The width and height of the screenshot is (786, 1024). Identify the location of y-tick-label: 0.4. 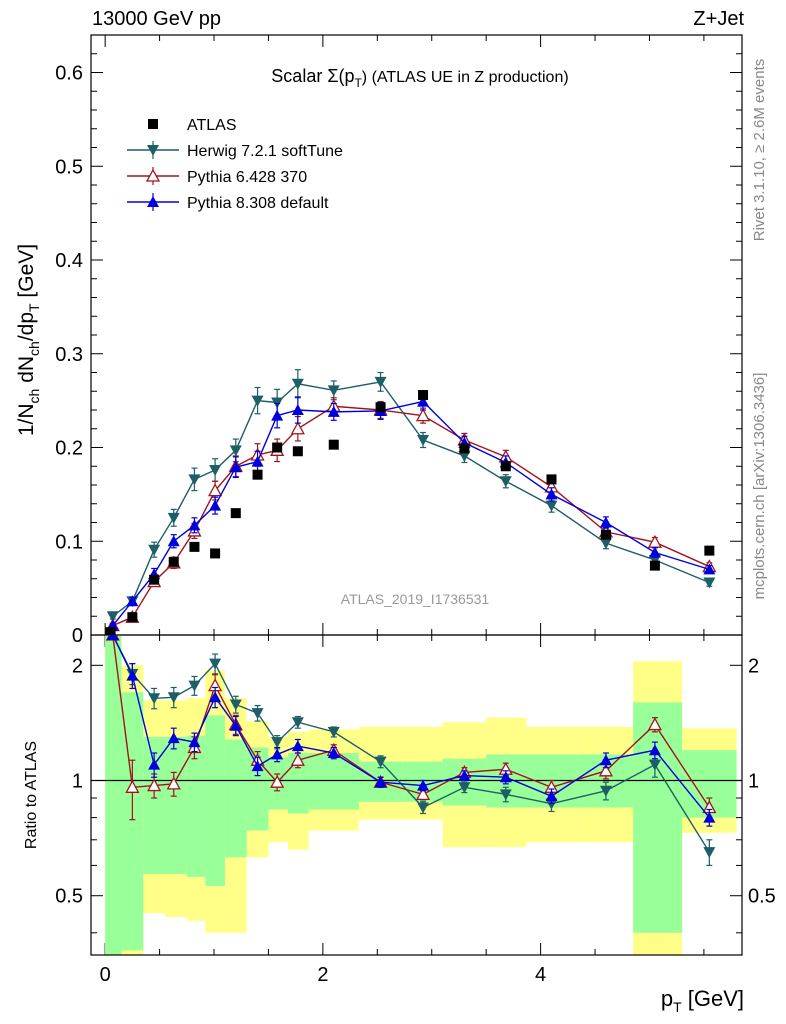
(69, 261).